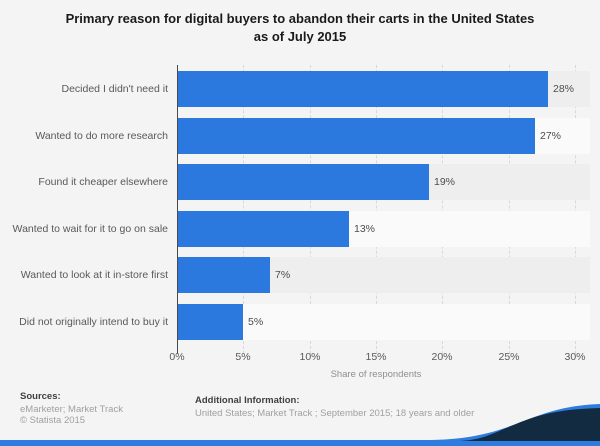 The height and width of the screenshot is (446, 600). Describe the element at coordinates (115, 89) in the screenshot. I see `category-label: Decided I didn't need it` at that location.